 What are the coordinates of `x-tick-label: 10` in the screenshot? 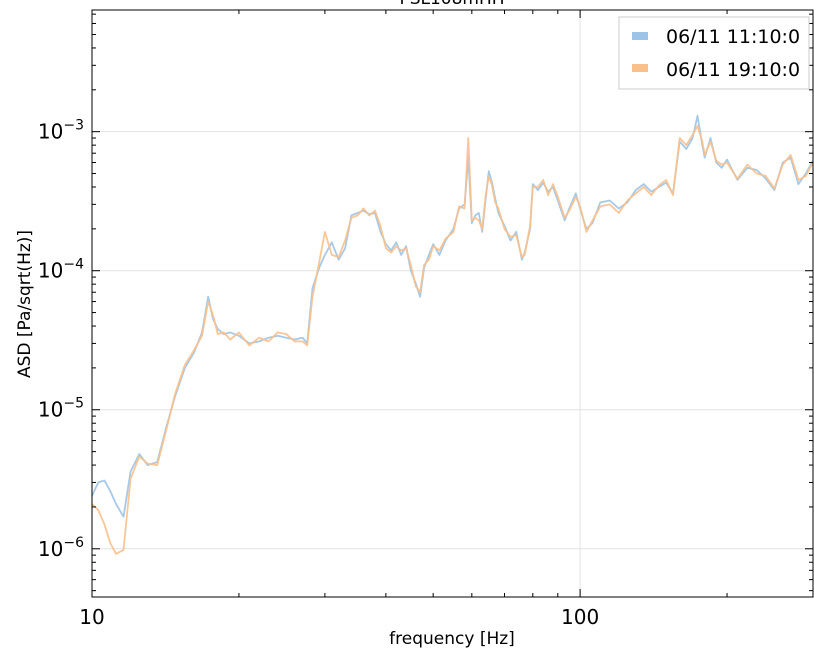 It's located at (91, 617).